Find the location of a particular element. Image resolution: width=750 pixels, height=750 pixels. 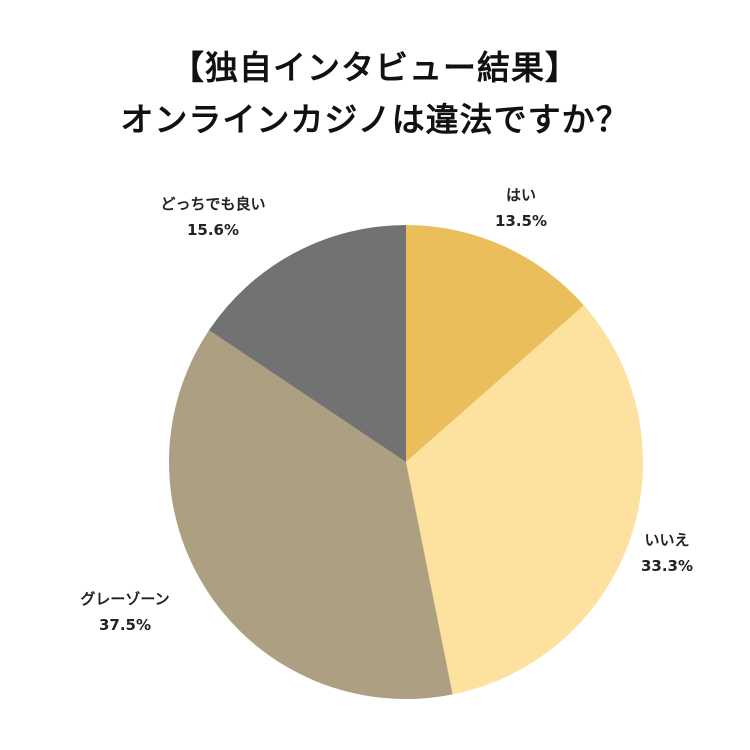

slice-label-0: はい is located at coordinates (521, 195).